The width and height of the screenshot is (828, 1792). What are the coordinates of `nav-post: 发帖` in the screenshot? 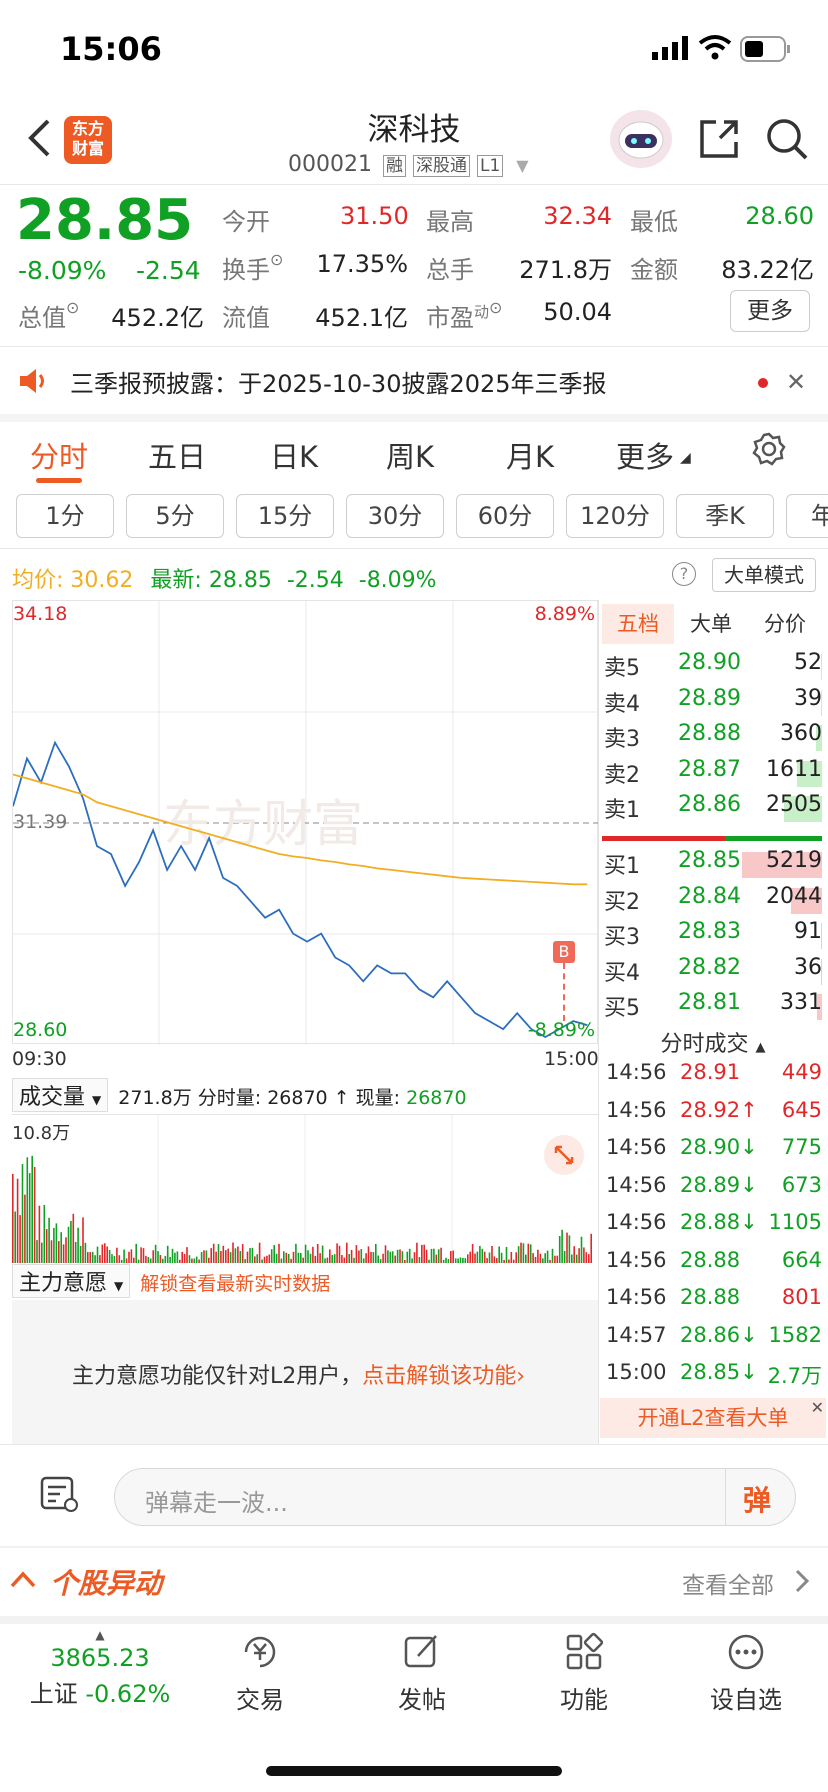 It's located at (422, 1673).